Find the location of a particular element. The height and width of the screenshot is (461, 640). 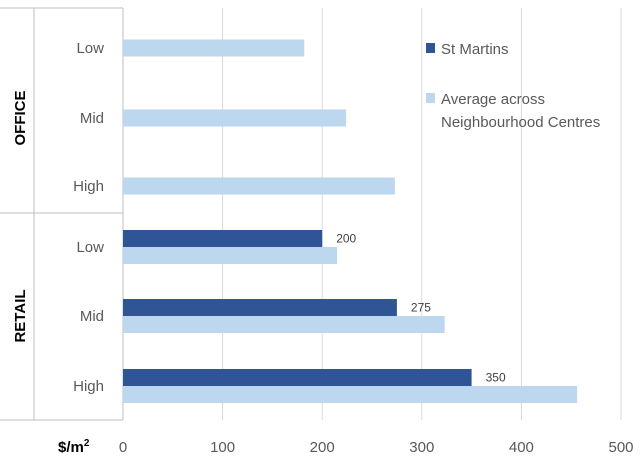

legend-label-average-line: Average across is located at coordinates (493, 99).